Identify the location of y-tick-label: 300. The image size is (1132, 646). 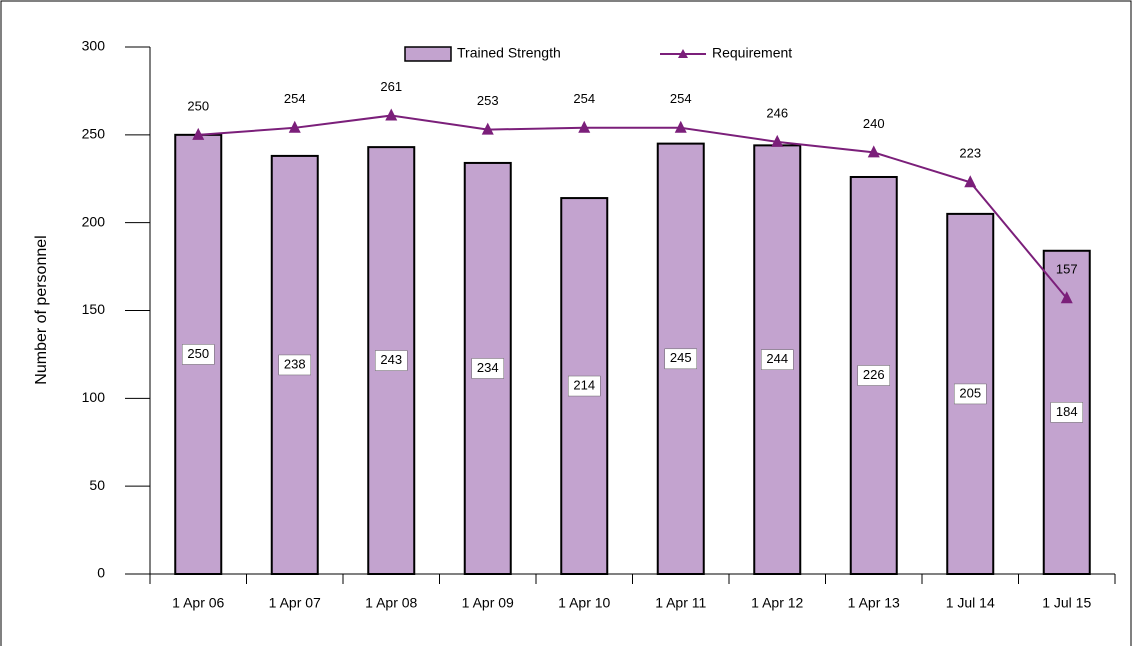
(94, 46).